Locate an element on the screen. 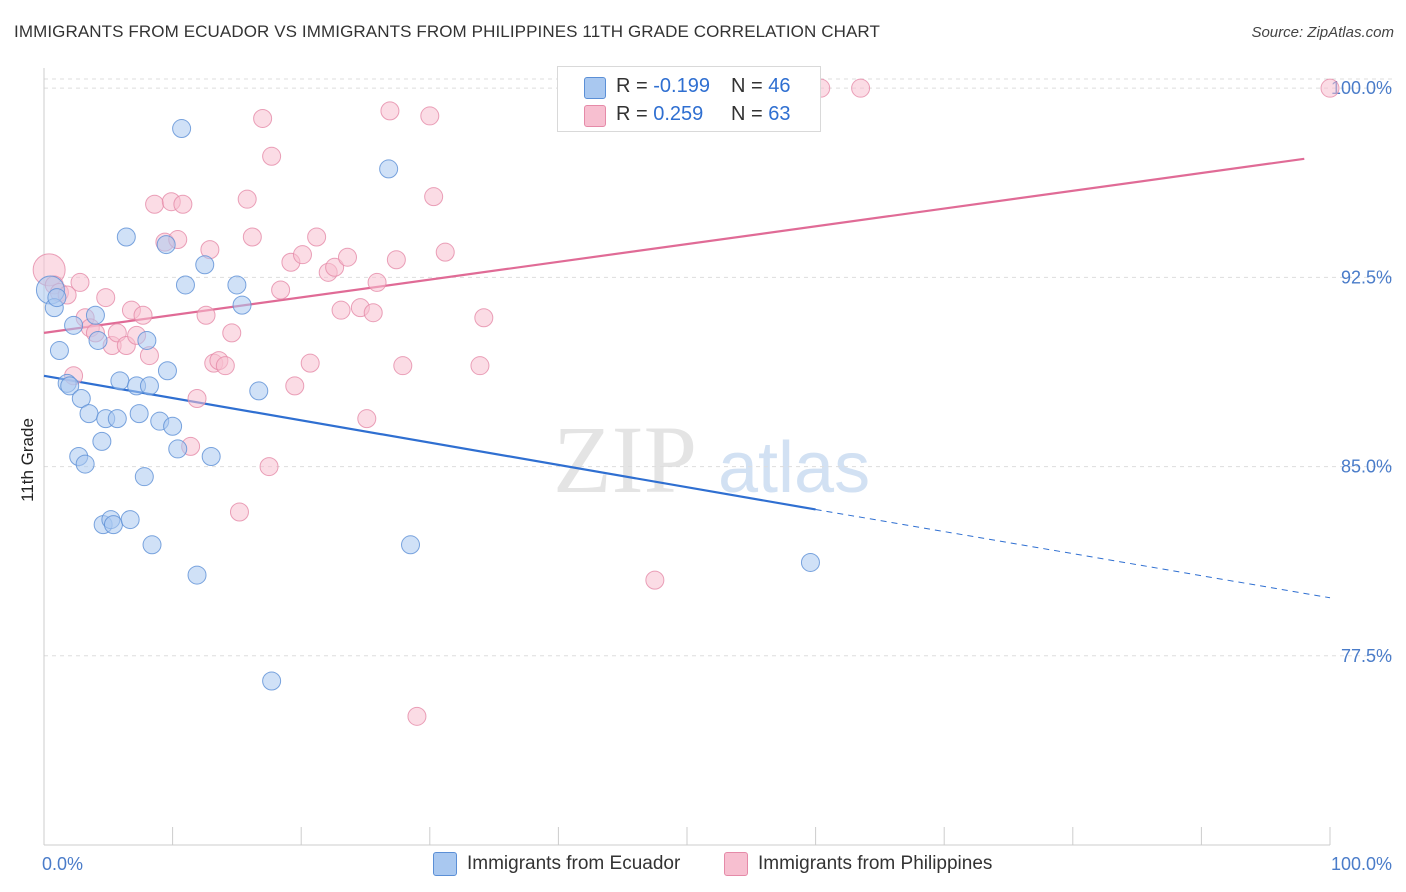 Image resolution: width=1406 pixels, height=892 pixels. legend-row-philippines: R = 0.259 N = 63 is located at coordinates (689, 115).